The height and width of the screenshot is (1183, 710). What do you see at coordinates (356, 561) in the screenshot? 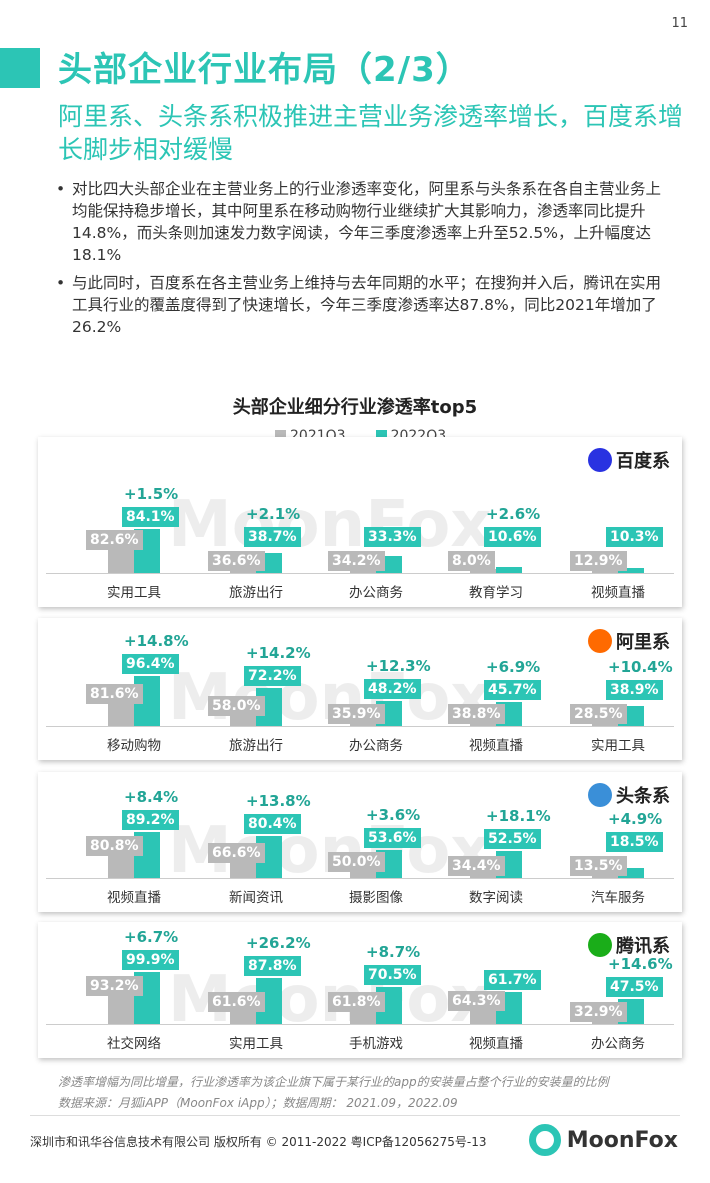
I see `value-label-2021: 34.2%` at bounding box center [356, 561].